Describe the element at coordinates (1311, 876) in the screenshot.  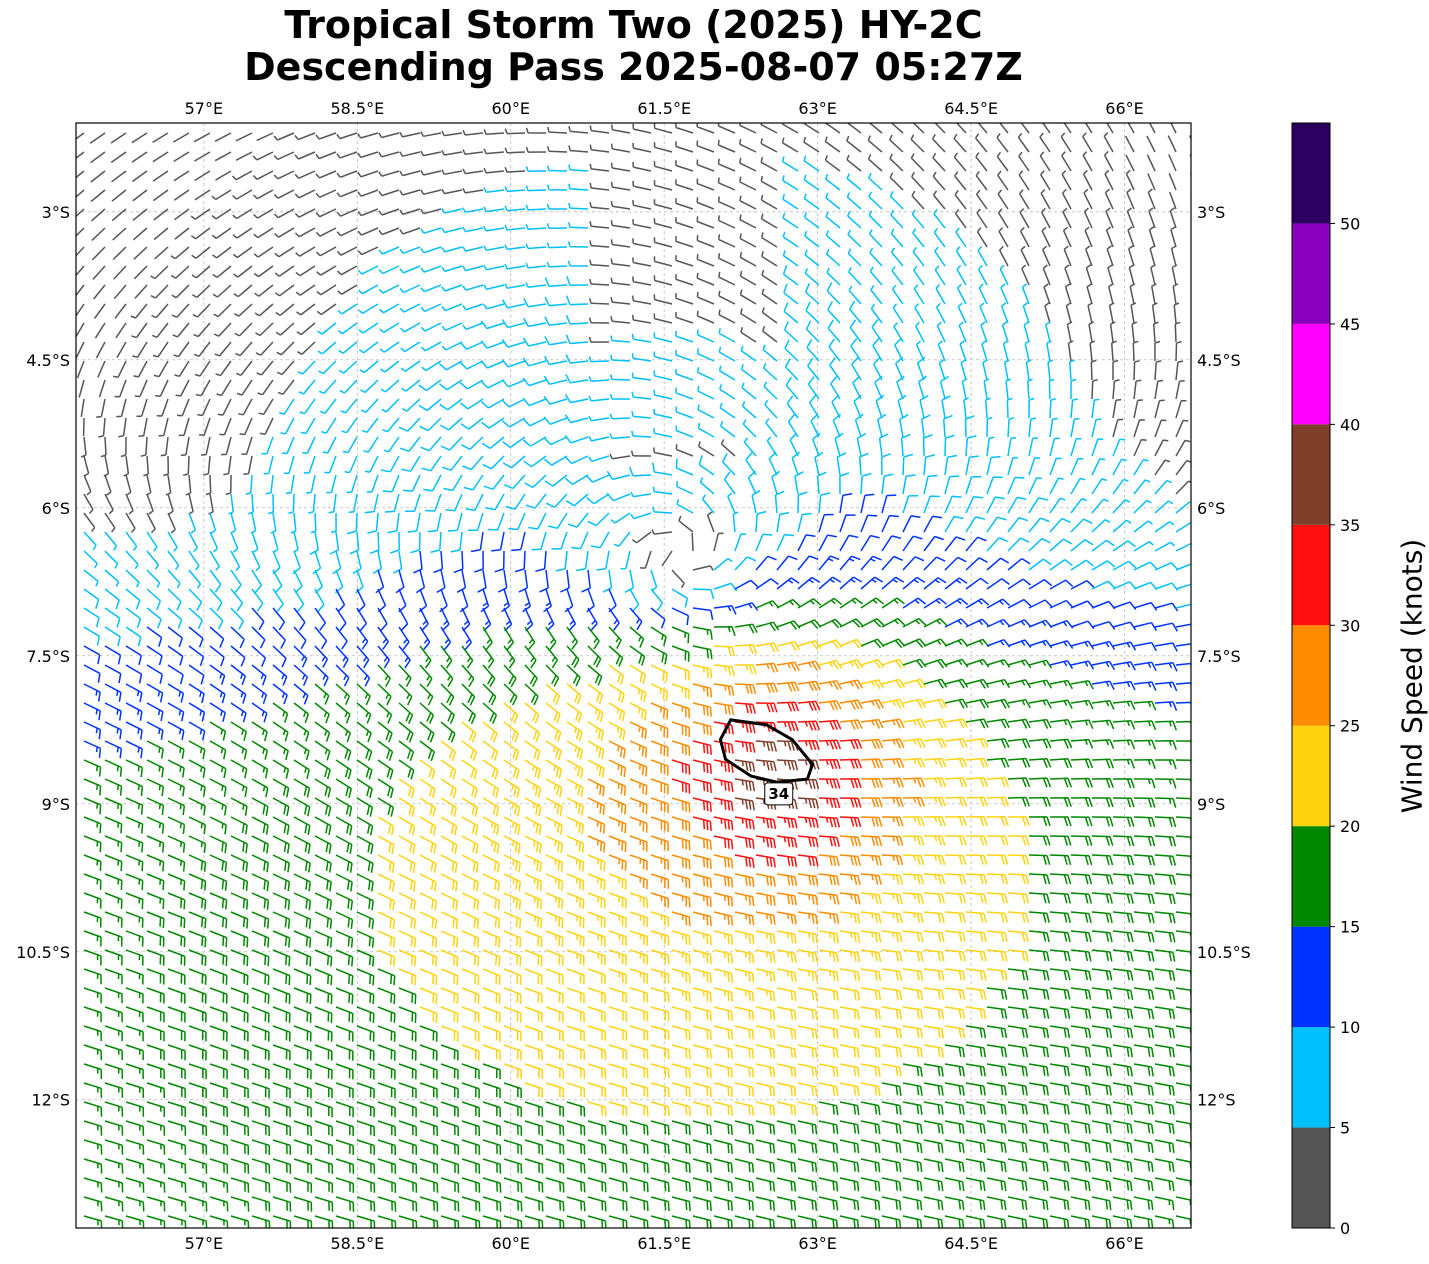
I see `colorbar-bin` at that location.